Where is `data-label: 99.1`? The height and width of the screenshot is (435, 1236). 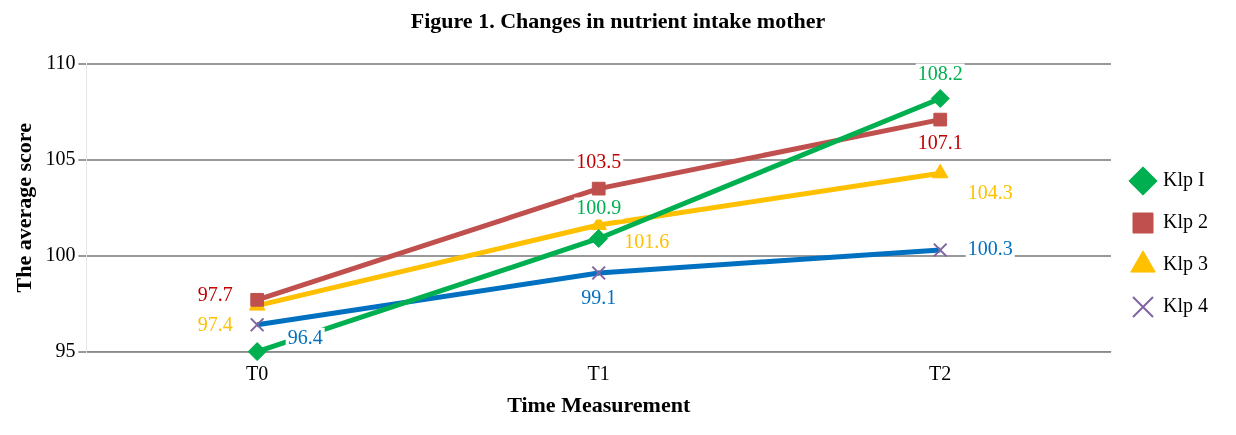 data-label: 99.1 is located at coordinates (599, 297).